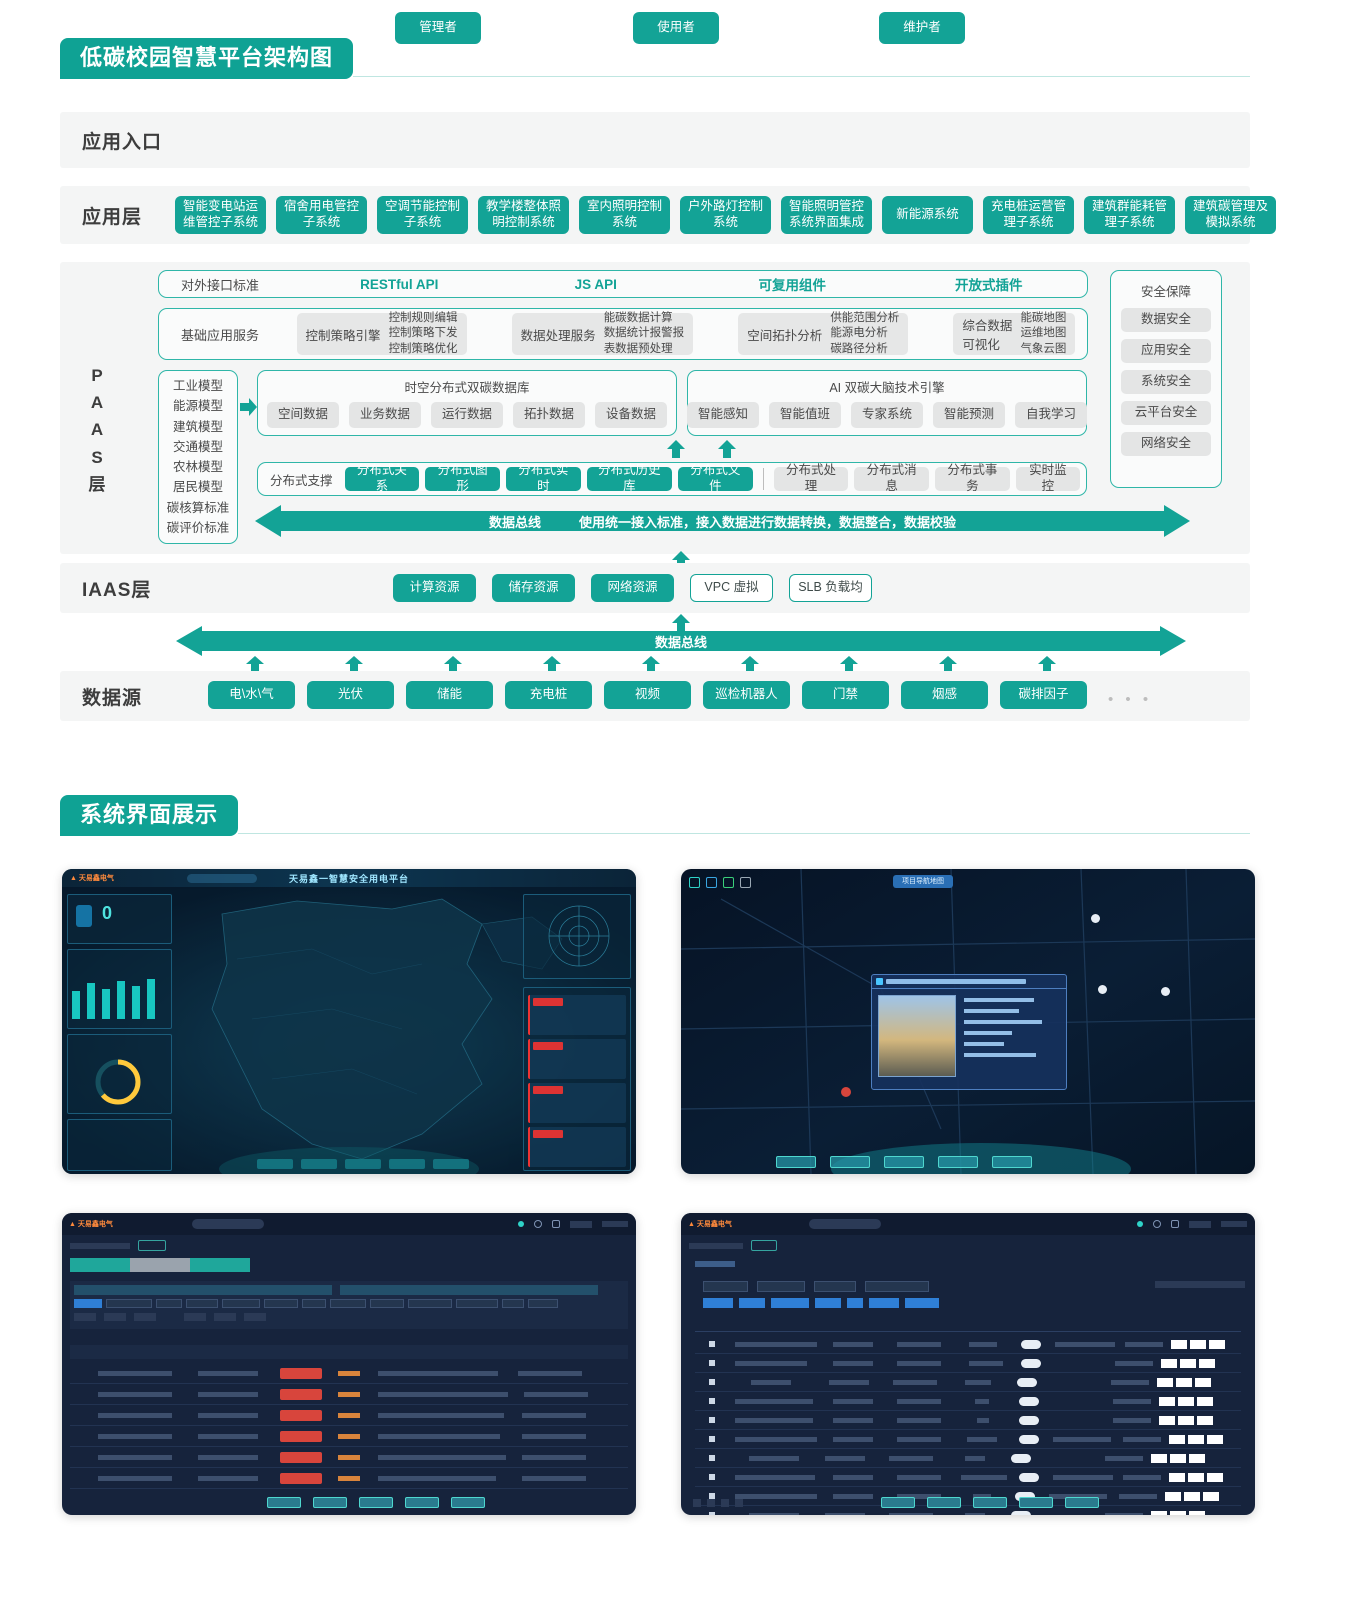  Describe the element at coordinates (349, 1364) in the screenshot. I see `screenshot-alarm-table: ▲ 天易鑫电气` at that location.